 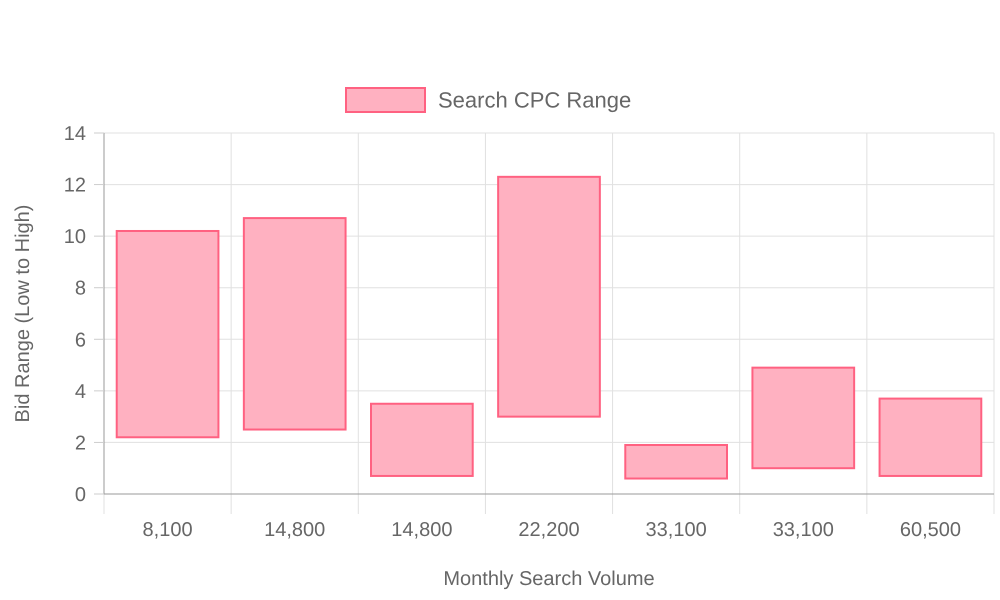 What do you see at coordinates (23, 313) in the screenshot?
I see `y-axis-title: Bid Range (Low to High)` at bounding box center [23, 313].